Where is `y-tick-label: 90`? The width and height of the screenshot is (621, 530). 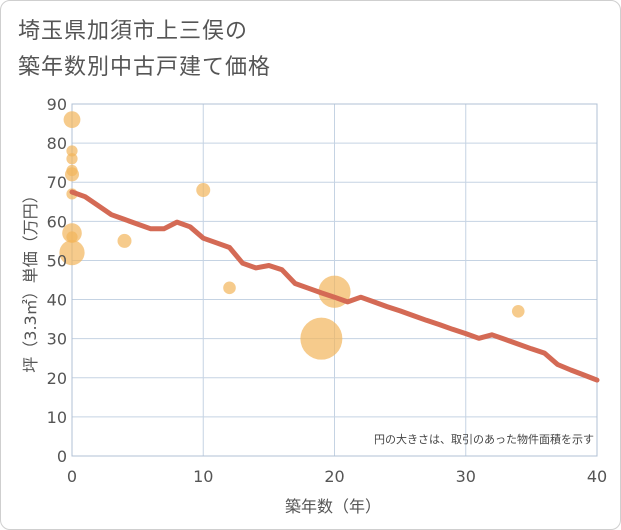
y-tick-label: 90 is located at coordinates (57, 104).